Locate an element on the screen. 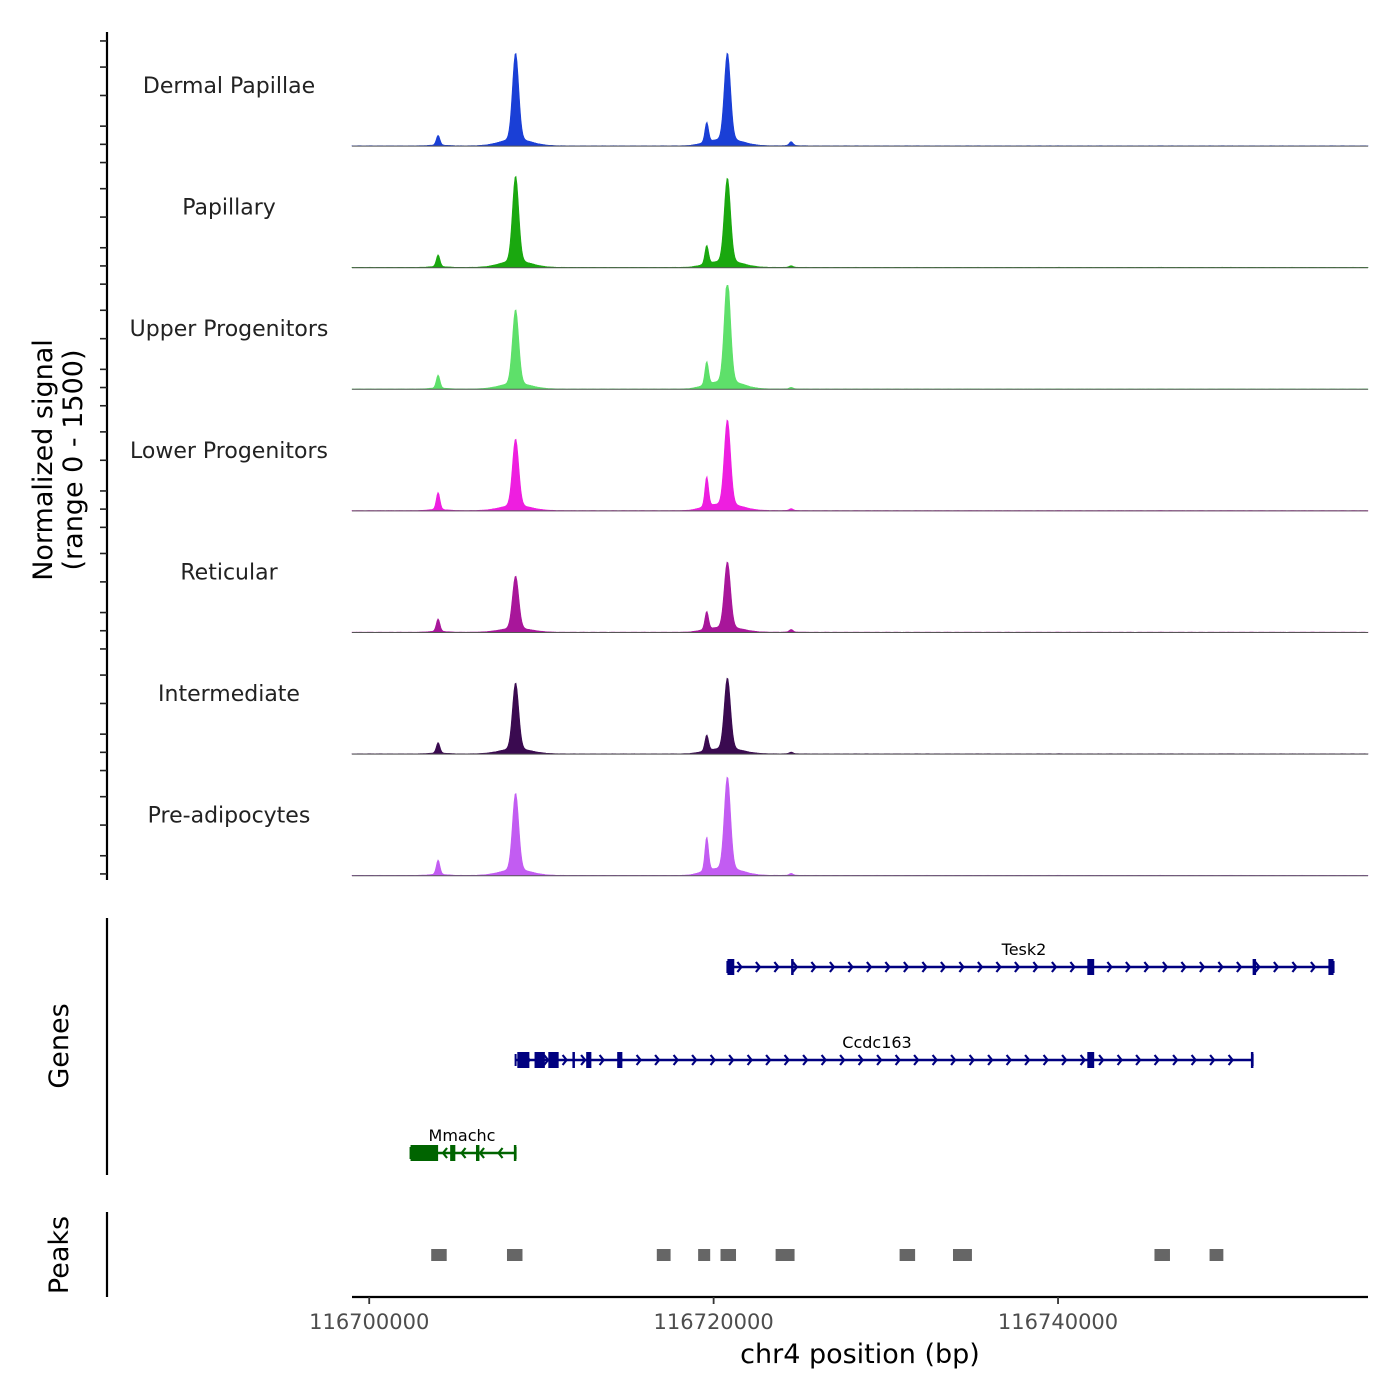 This screenshot has width=1400, height=1400. track-label-intermediate: Intermediate is located at coordinates (229, 694).